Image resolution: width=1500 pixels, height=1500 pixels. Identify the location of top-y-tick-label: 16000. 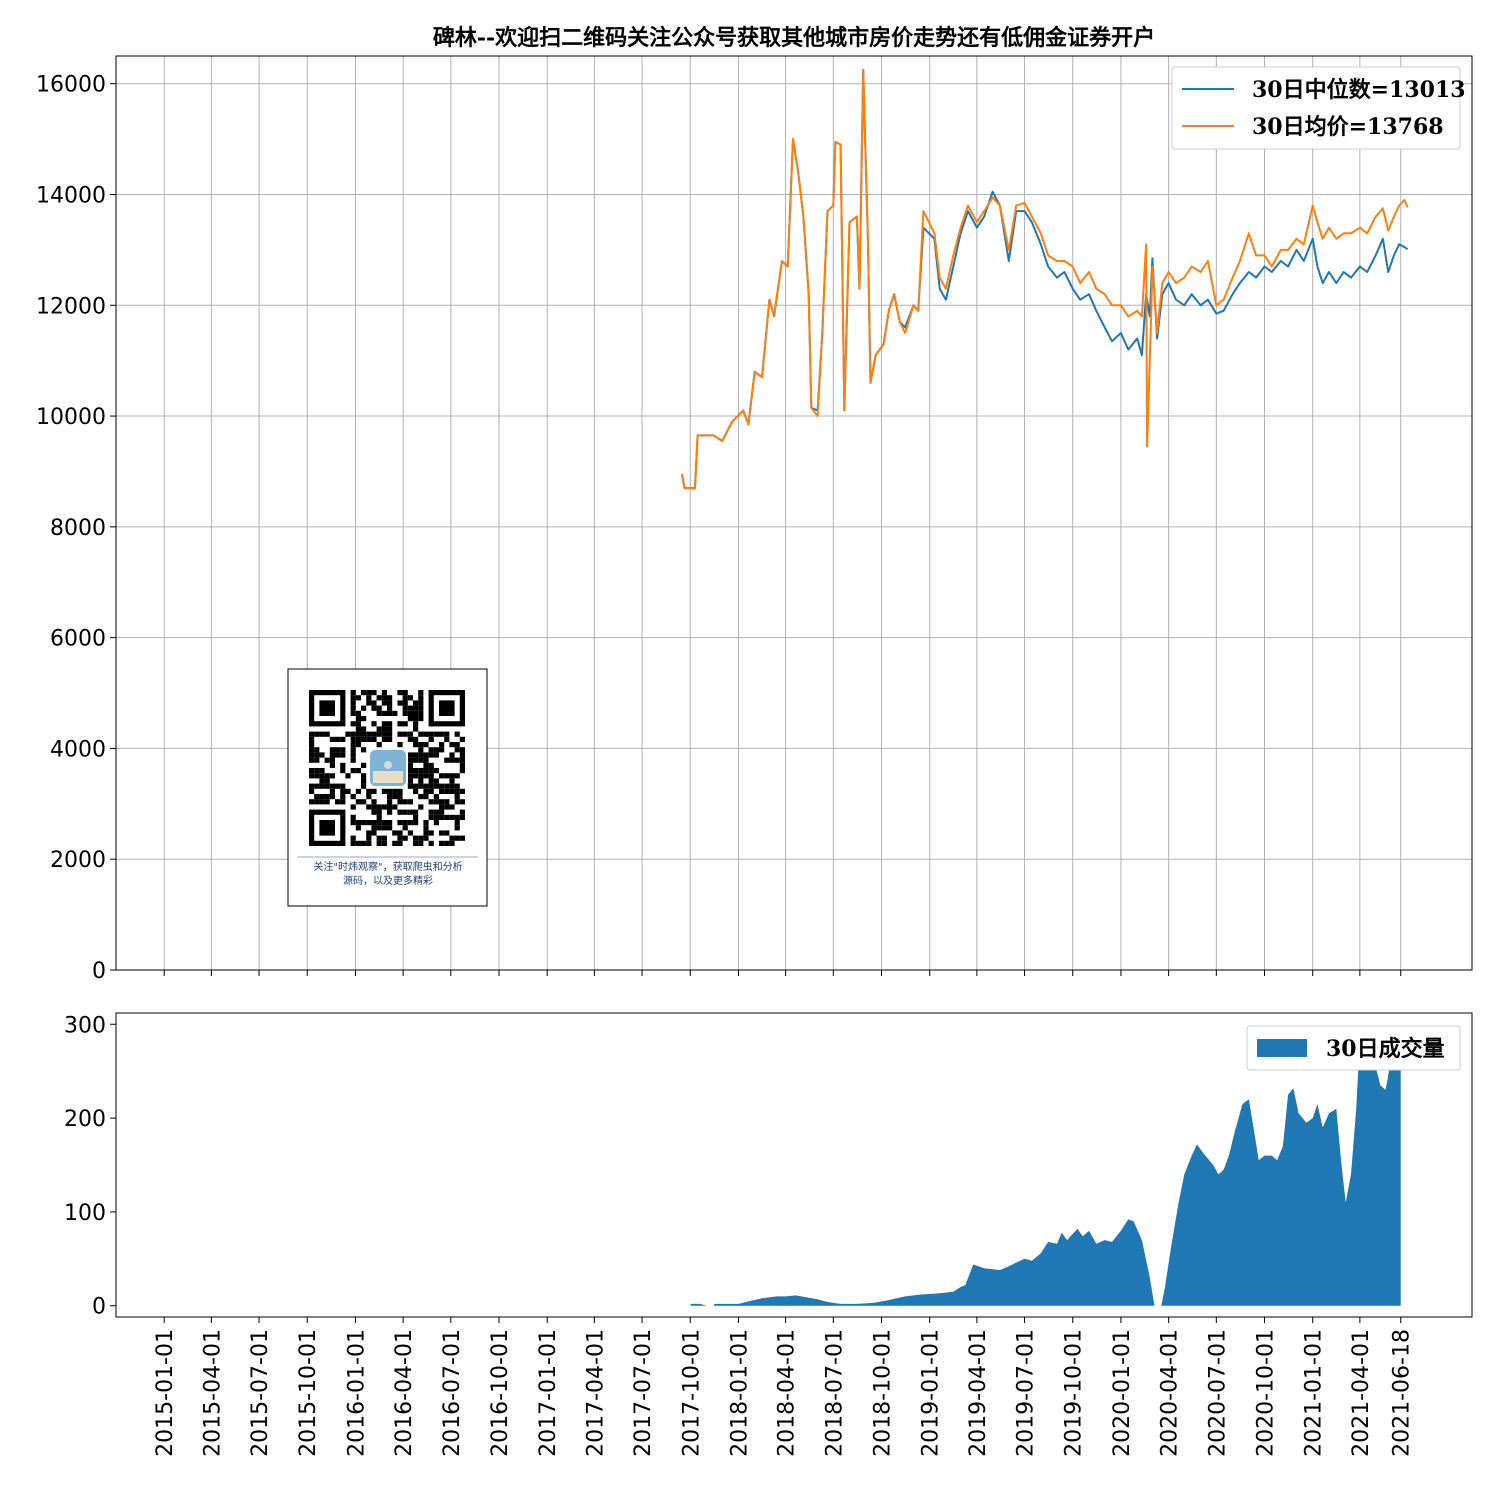
(71, 85).